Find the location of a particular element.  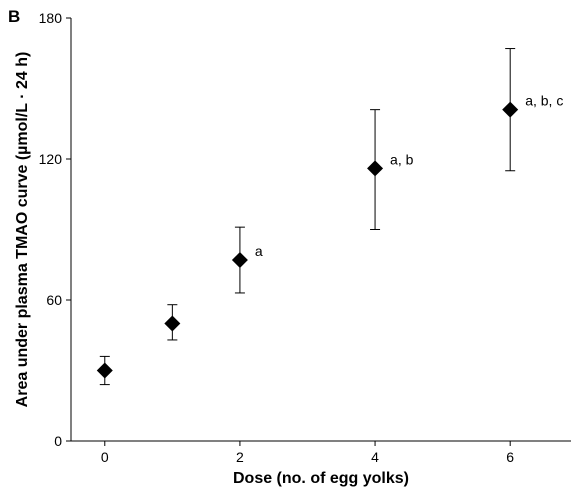

y-tick-label: 120 is located at coordinates (51, 159).